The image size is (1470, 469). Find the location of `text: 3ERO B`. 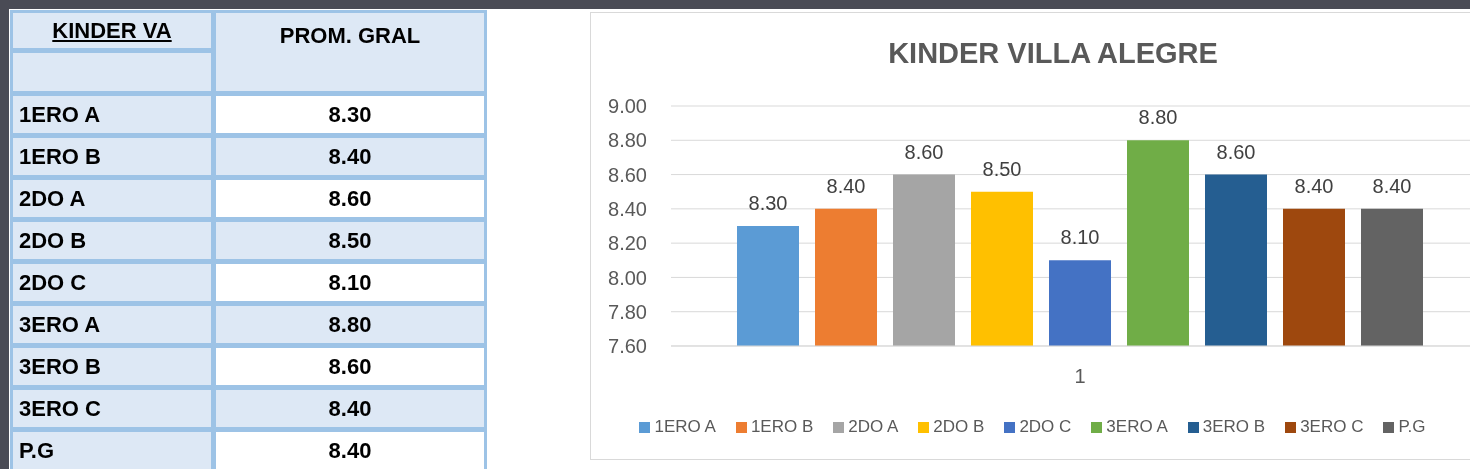

text: 3ERO B is located at coordinates (60, 366).